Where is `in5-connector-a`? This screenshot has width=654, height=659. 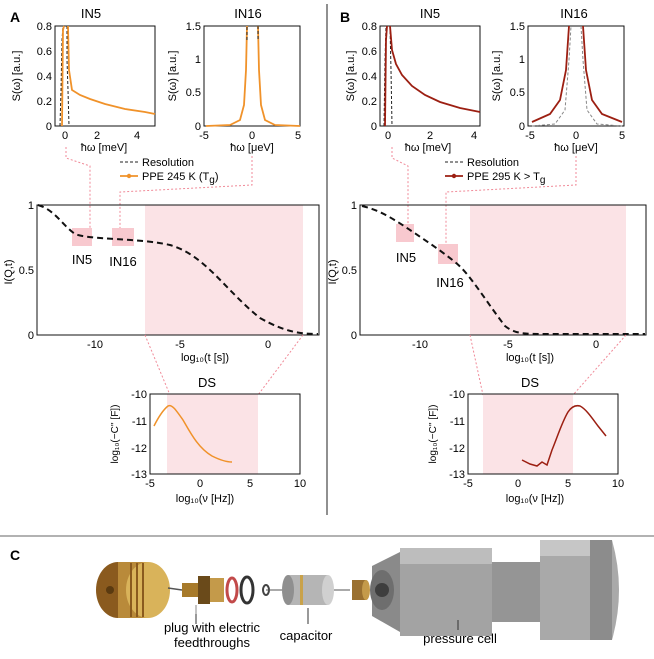 in5-connector-a is located at coordinates (78, 188).